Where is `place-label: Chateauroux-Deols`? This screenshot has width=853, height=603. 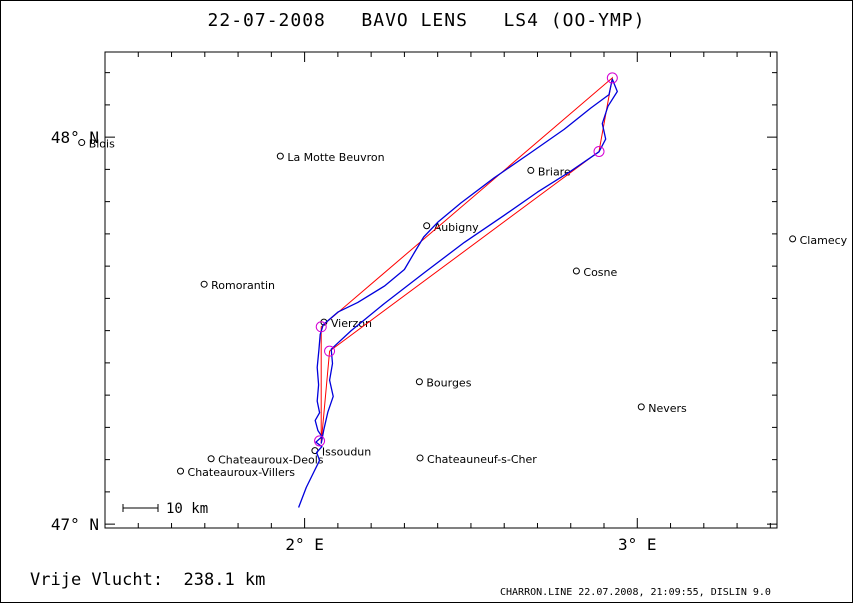
place-label: Chateauroux-Deols is located at coordinates (271, 460).